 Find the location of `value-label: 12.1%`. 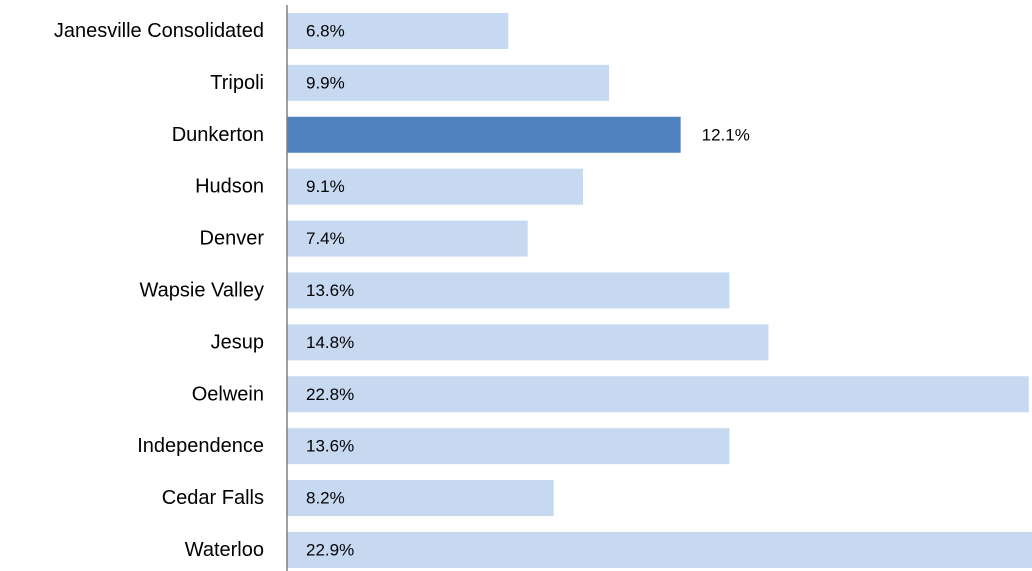

value-label: 12.1% is located at coordinates (726, 134).